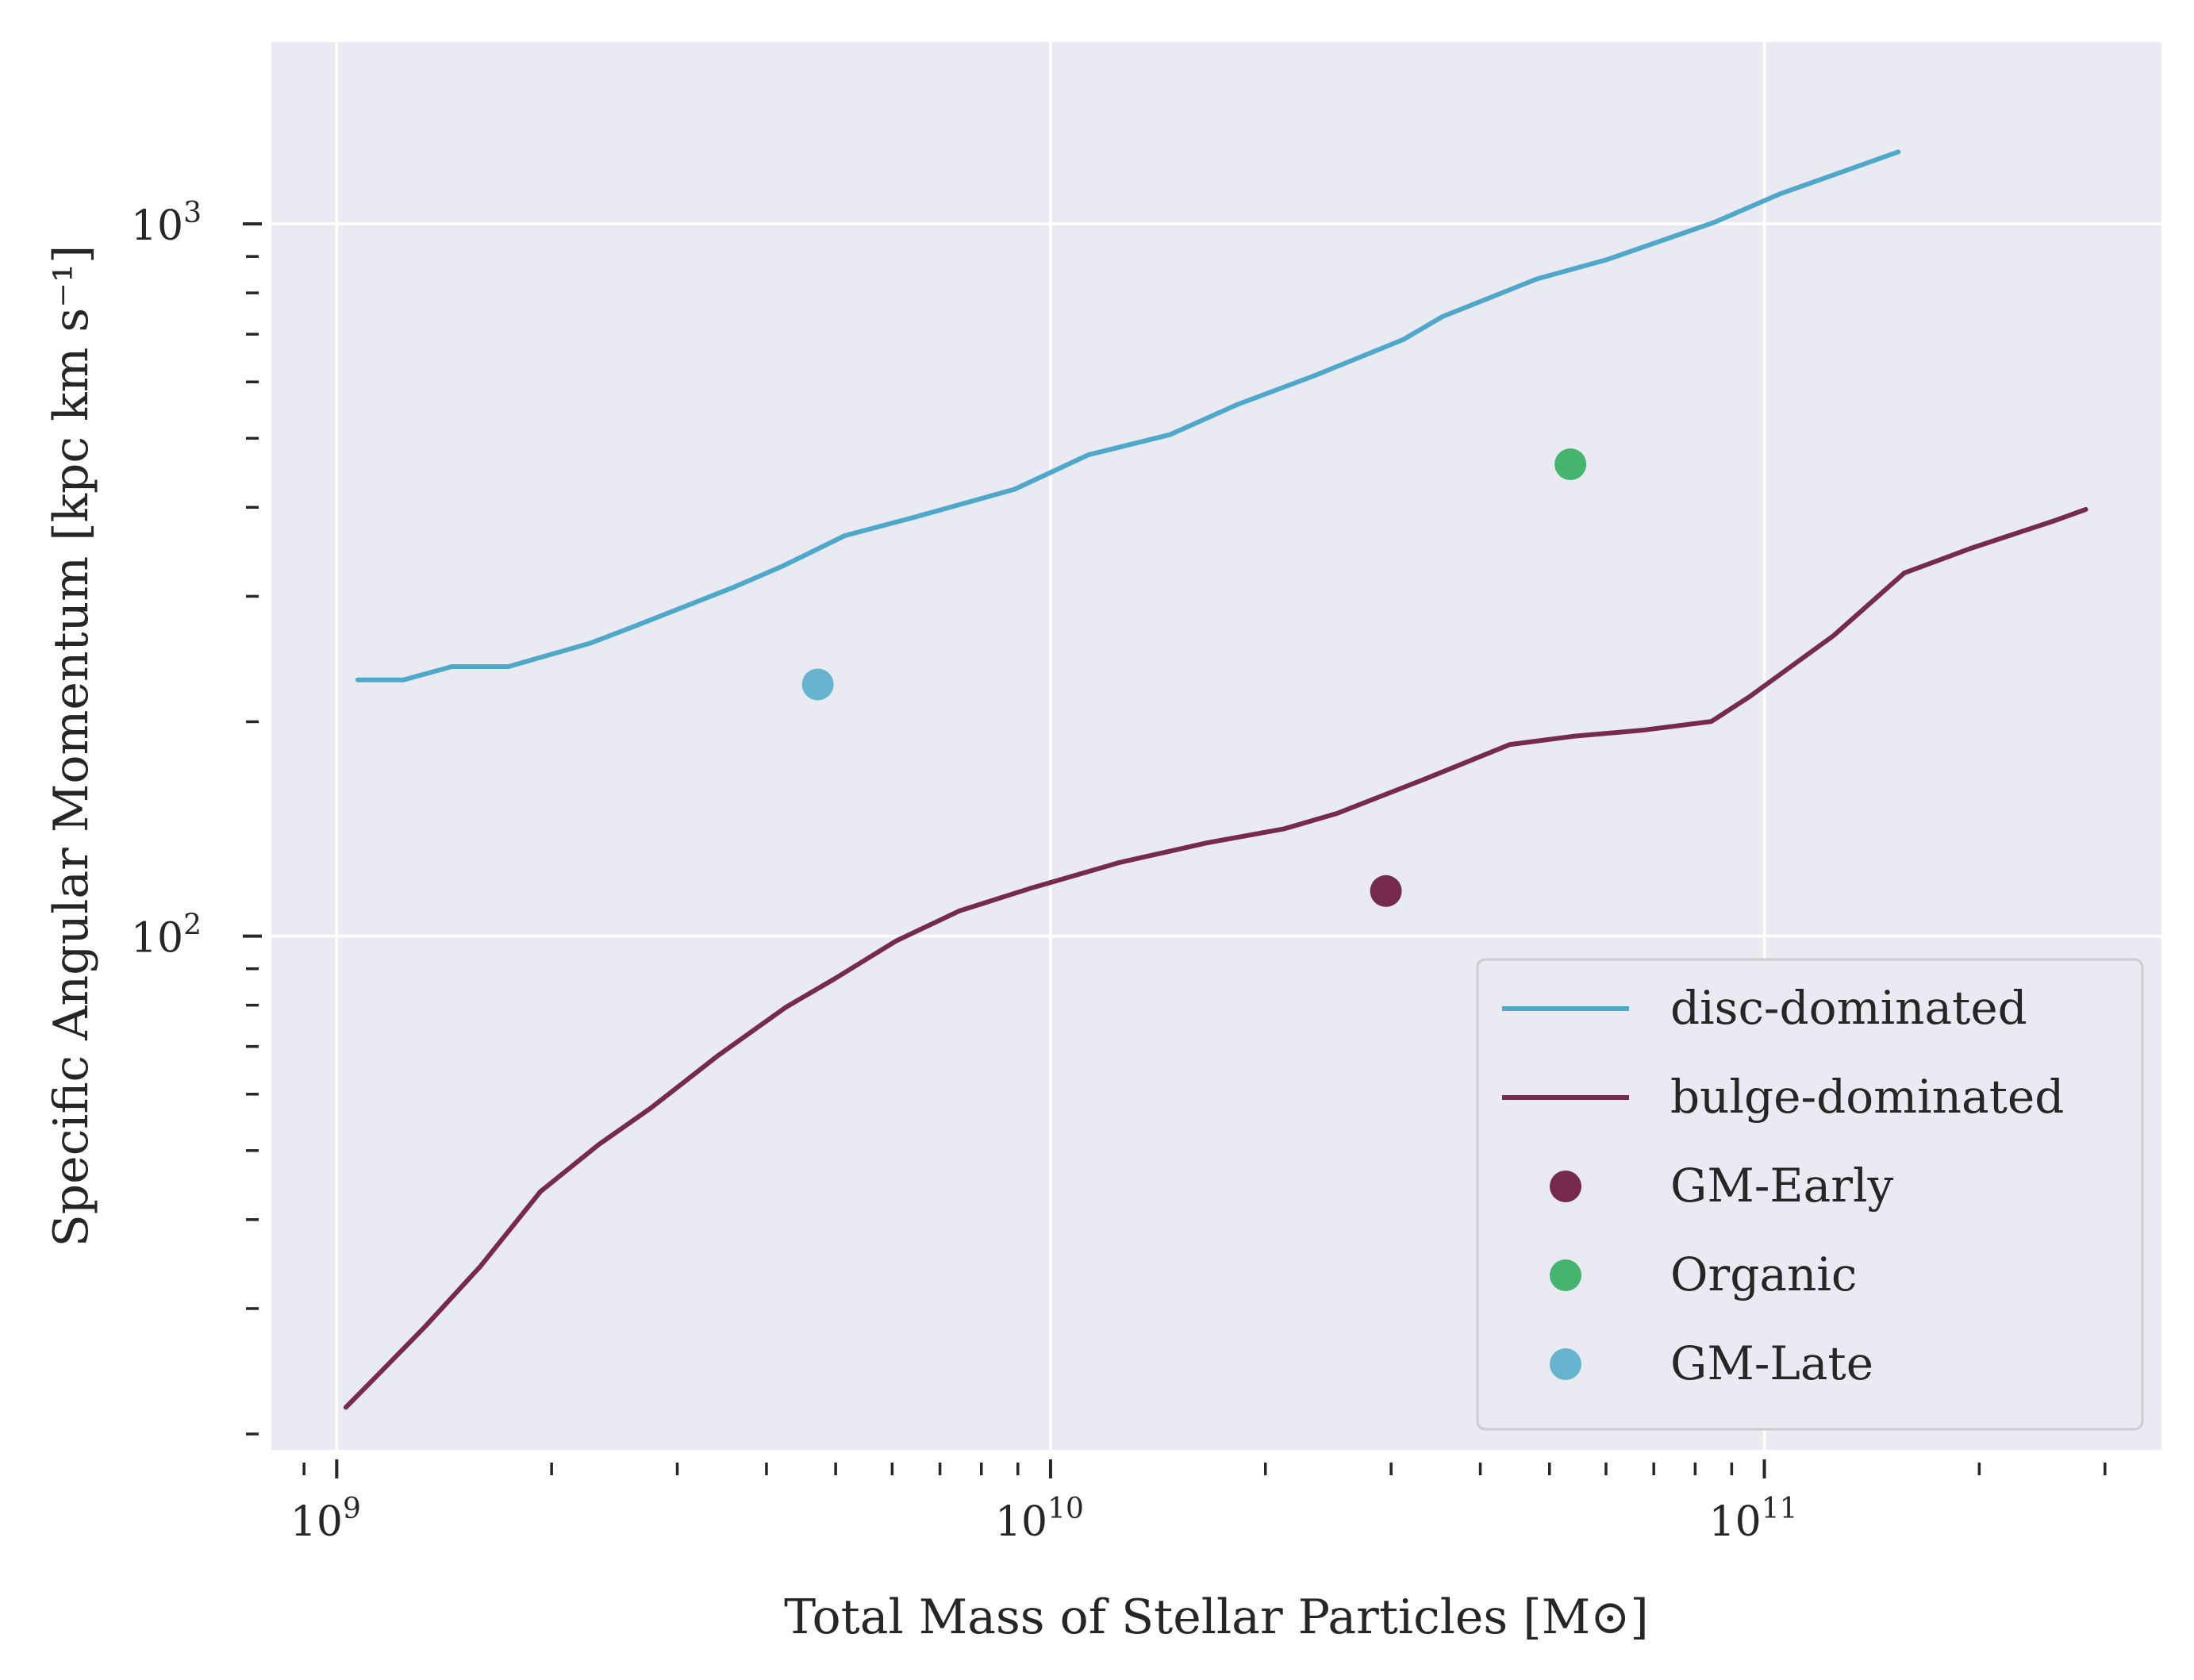  What do you see at coordinates (1386, 891) in the screenshot?
I see `data-point-gm-early` at bounding box center [1386, 891].